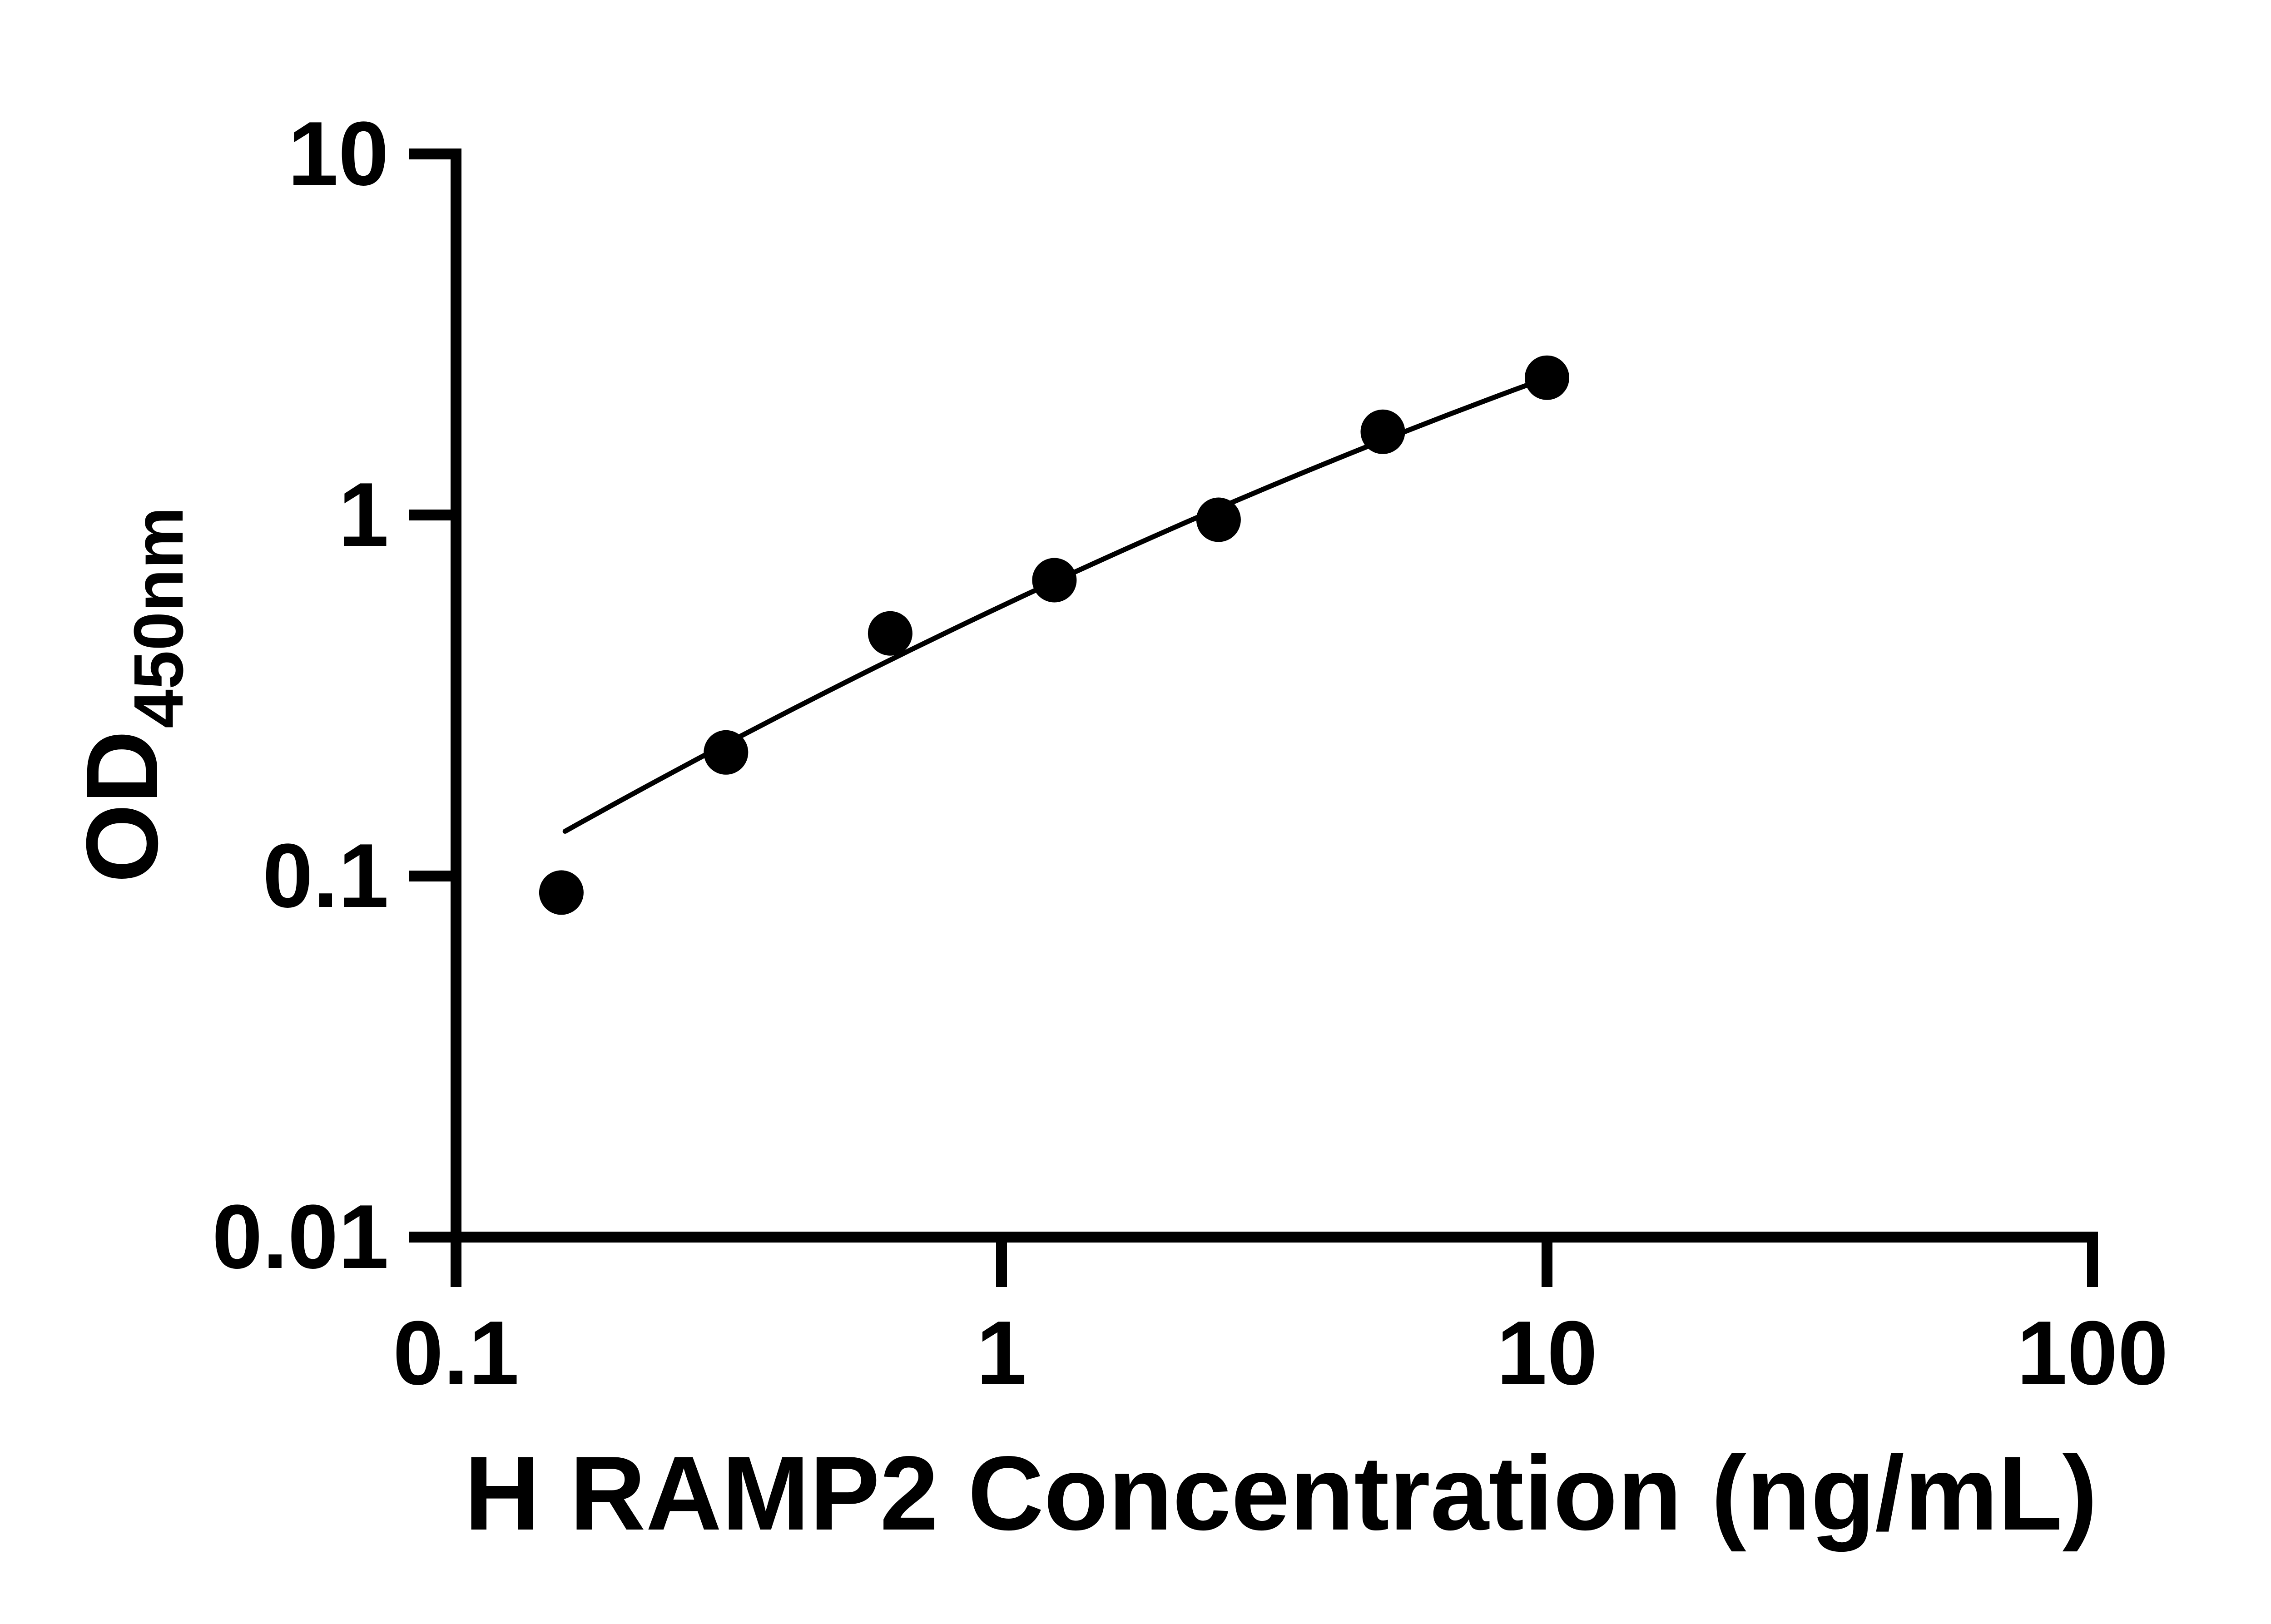  I want to click on x-ticks-group, so click(1274, 1262).